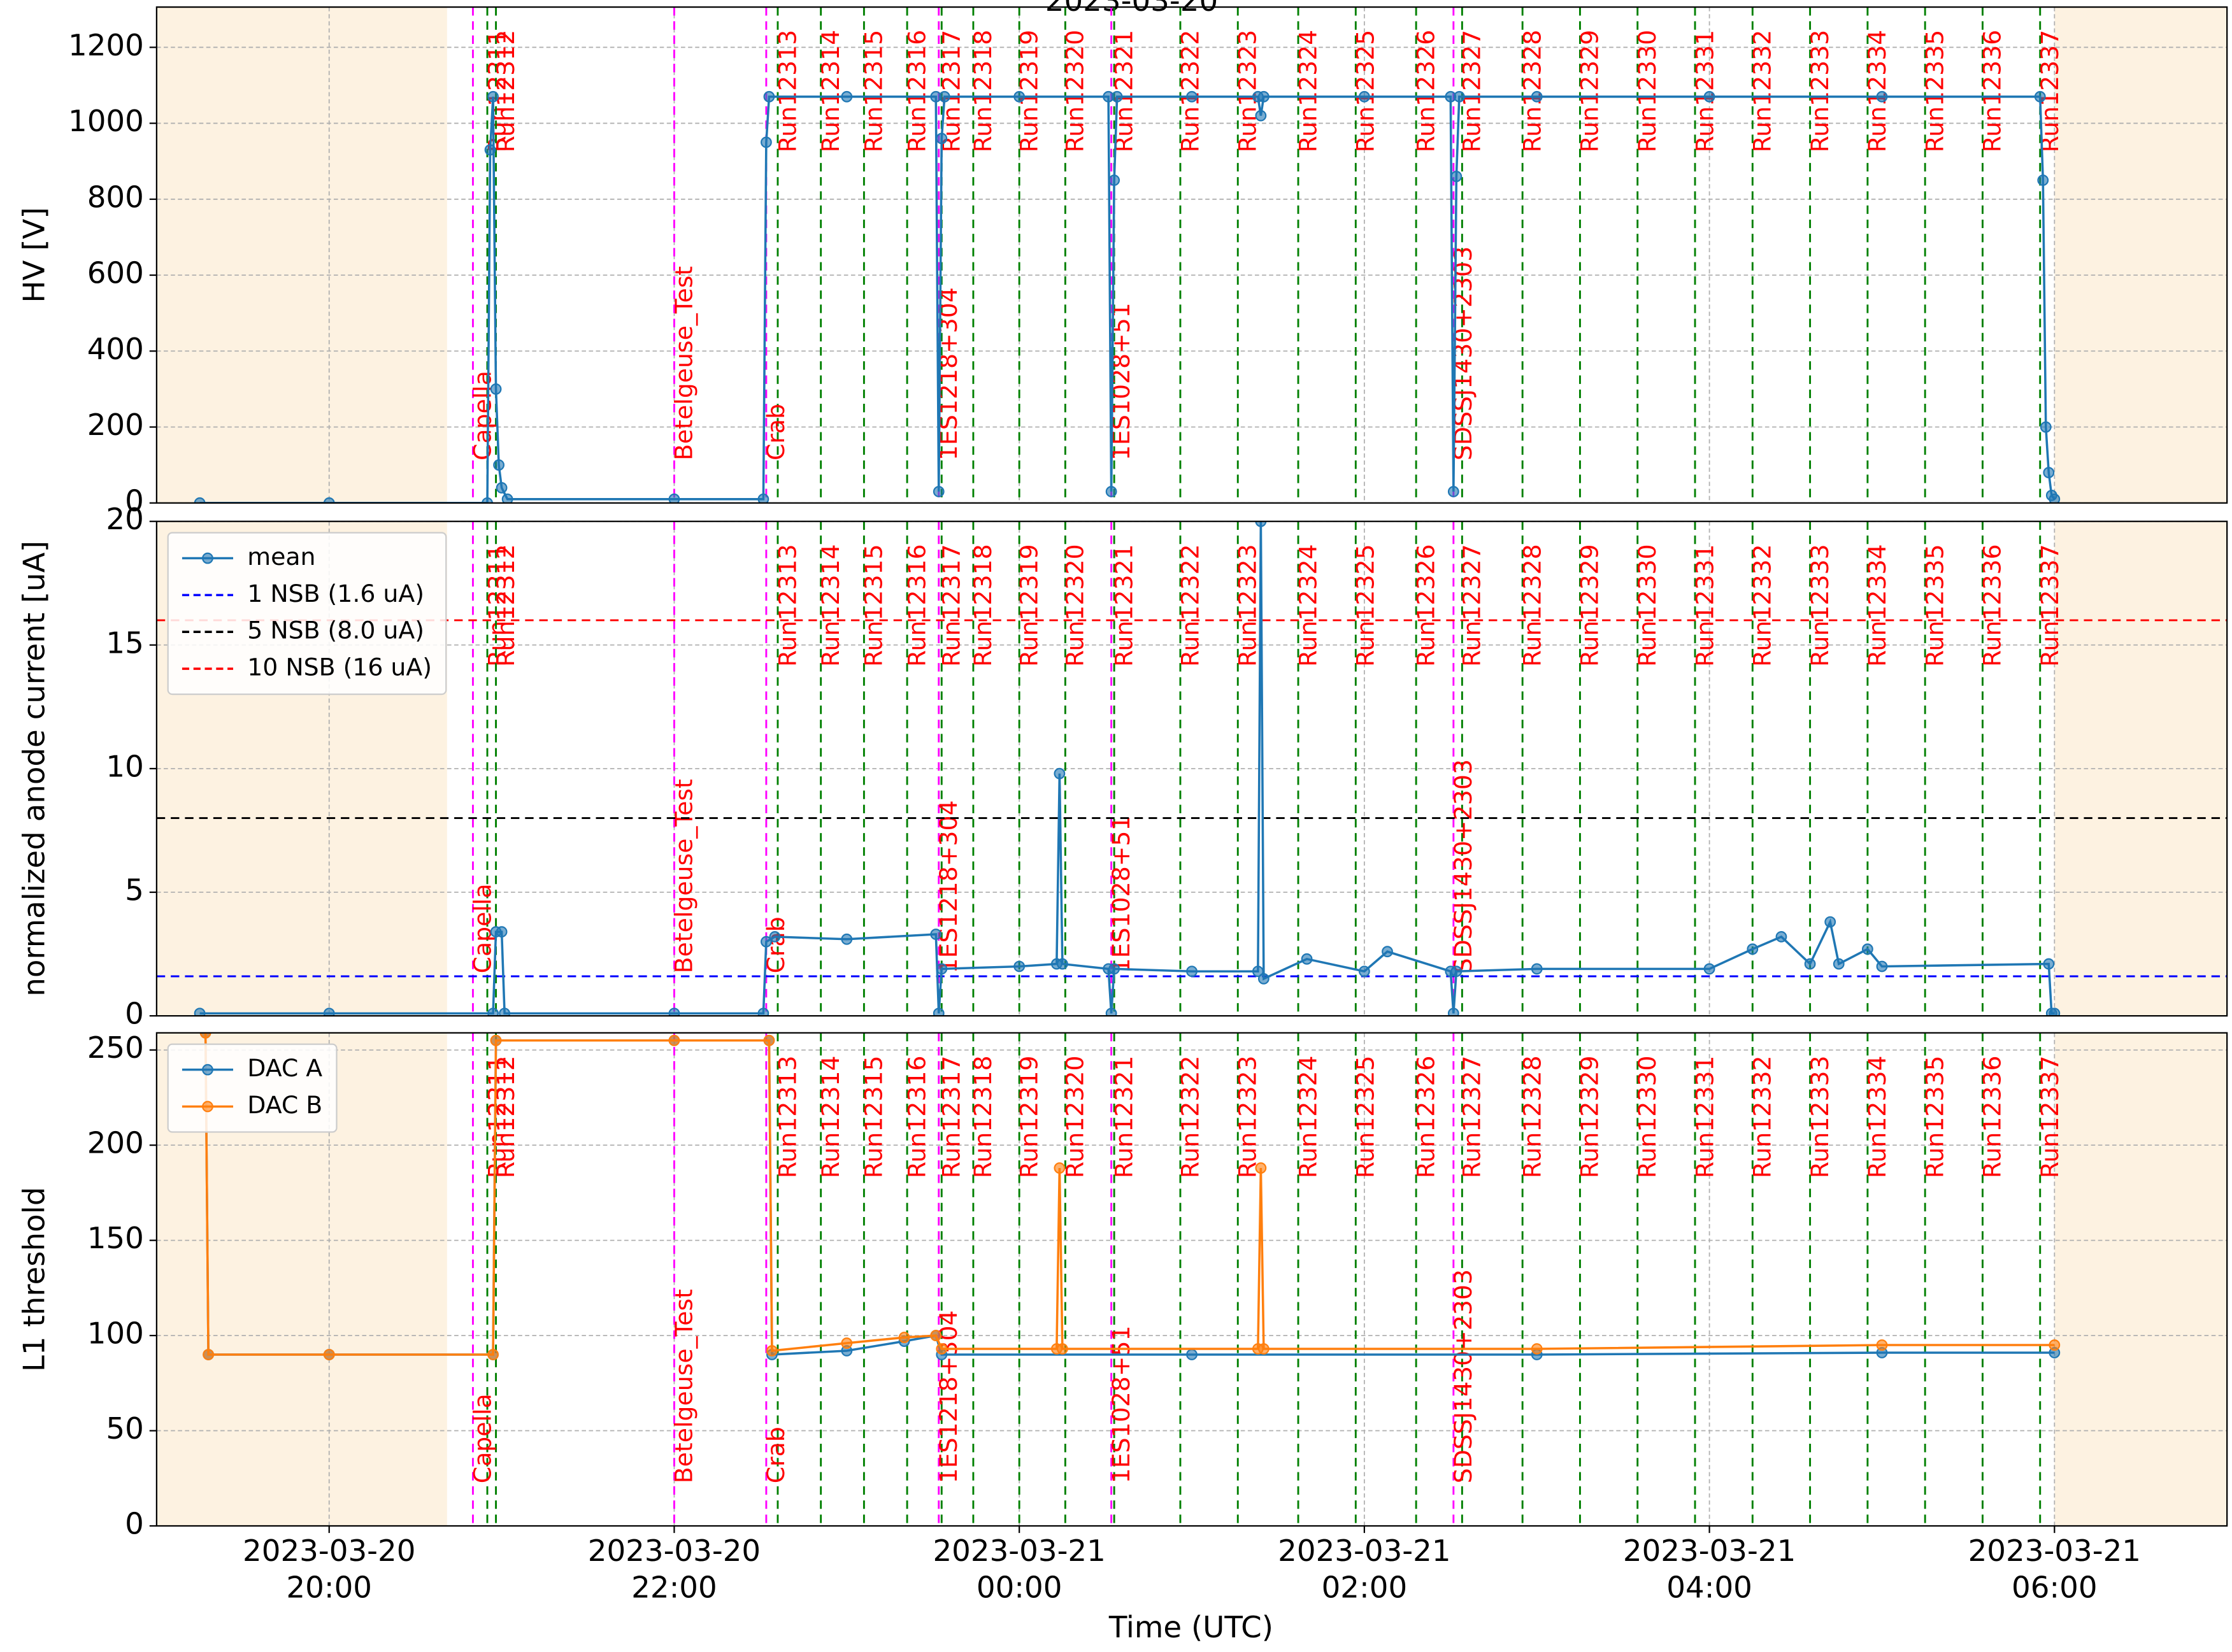 The height and width of the screenshot is (1652, 2232). What do you see at coordinates (1992, 606) in the screenshot?
I see `run-label: Run12336` at bounding box center [1992, 606].